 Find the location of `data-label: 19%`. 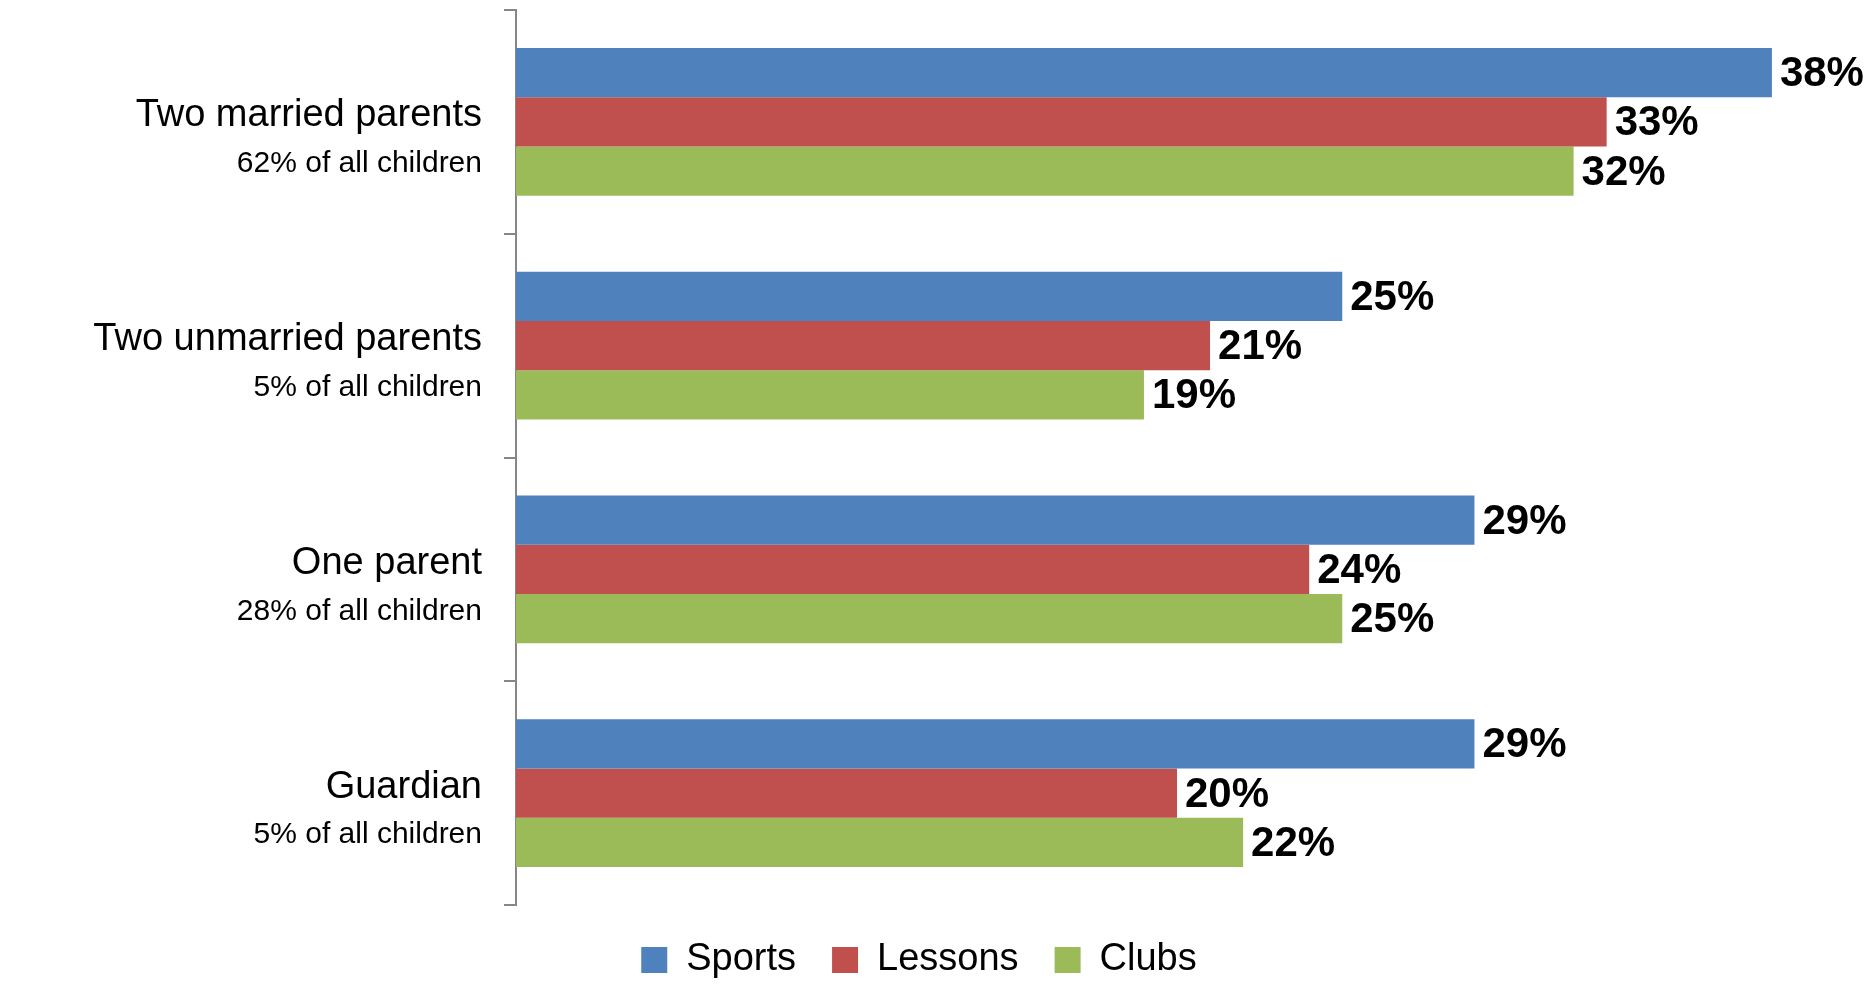

data-label: 19% is located at coordinates (1194, 394).